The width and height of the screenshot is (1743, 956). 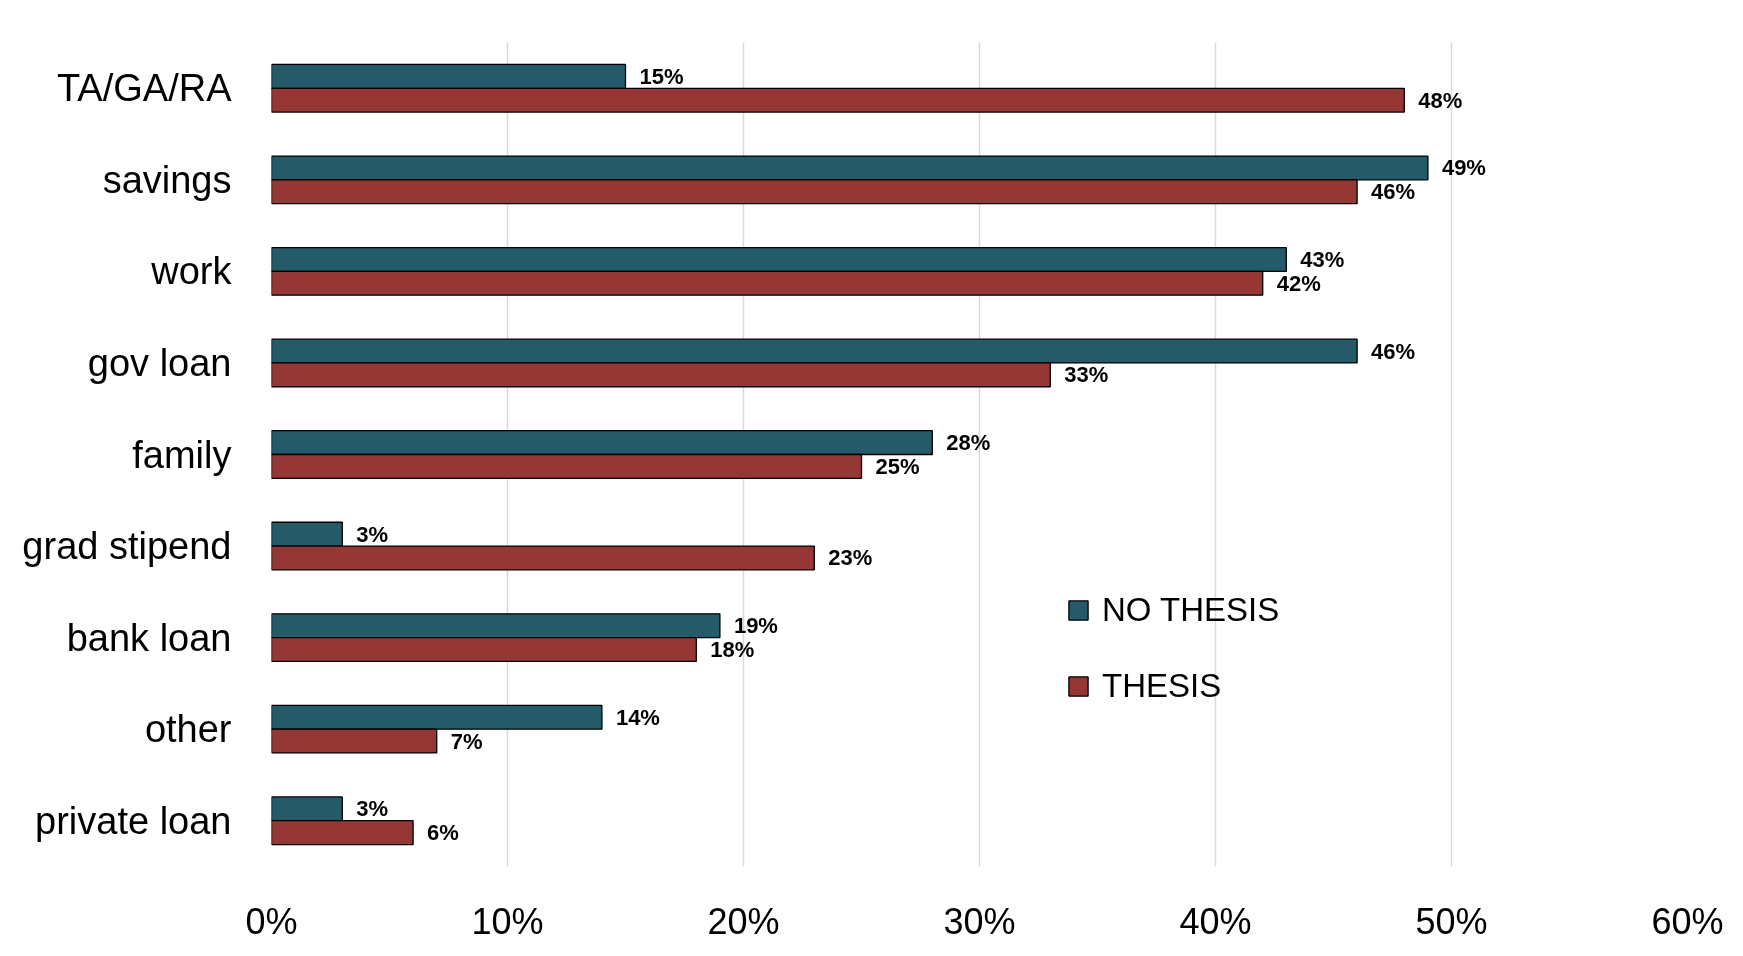 What do you see at coordinates (1298, 283) in the screenshot?
I see `data-label: 42%` at bounding box center [1298, 283].